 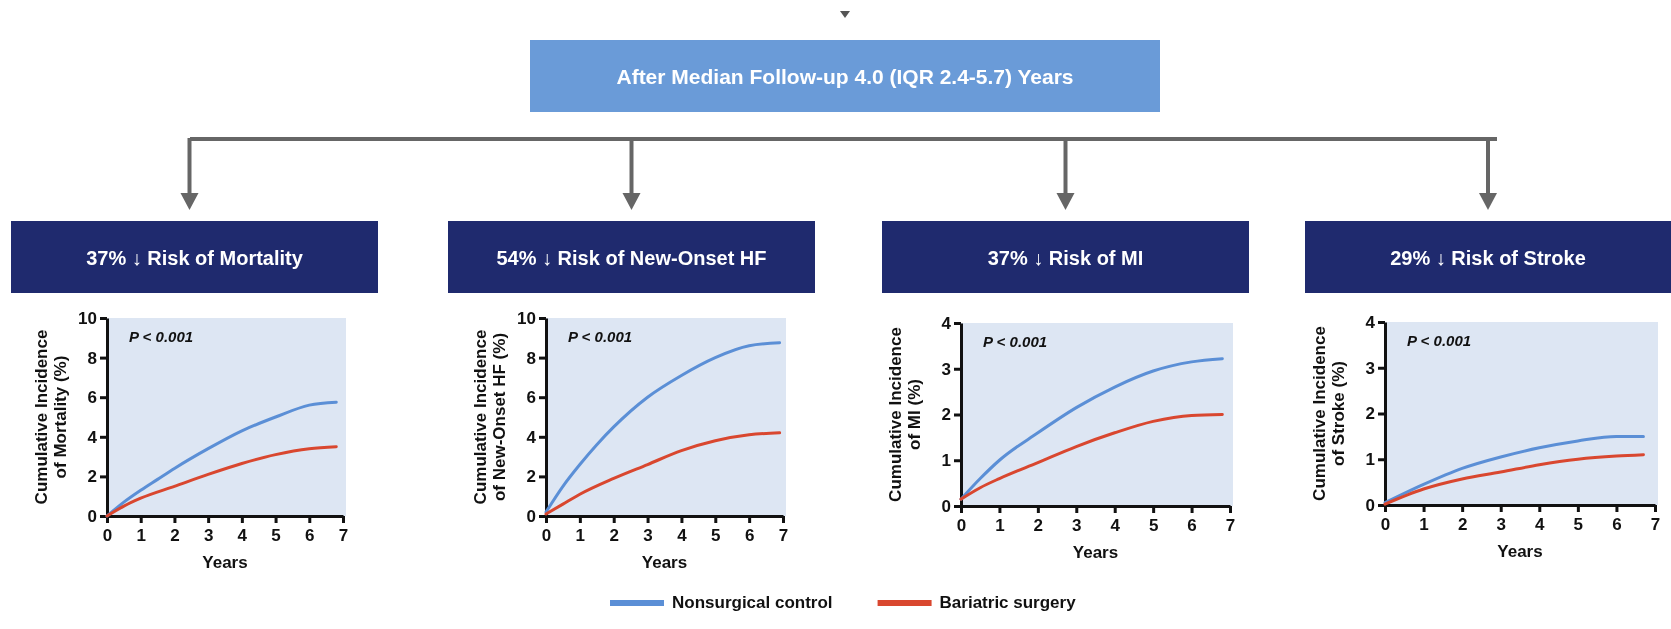 What do you see at coordinates (51, 417) in the screenshot?
I see `y-axis-title: Cumulative Incidence of Mortality (%)` at bounding box center [51, 417].